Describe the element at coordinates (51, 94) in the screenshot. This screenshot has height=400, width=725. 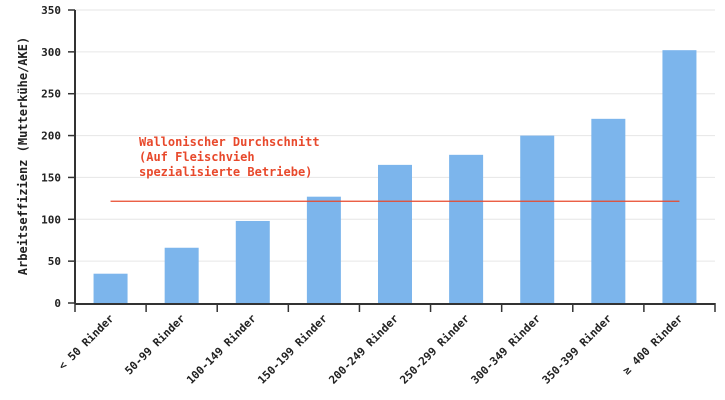
I see `y-tick-label: 250` at that location.